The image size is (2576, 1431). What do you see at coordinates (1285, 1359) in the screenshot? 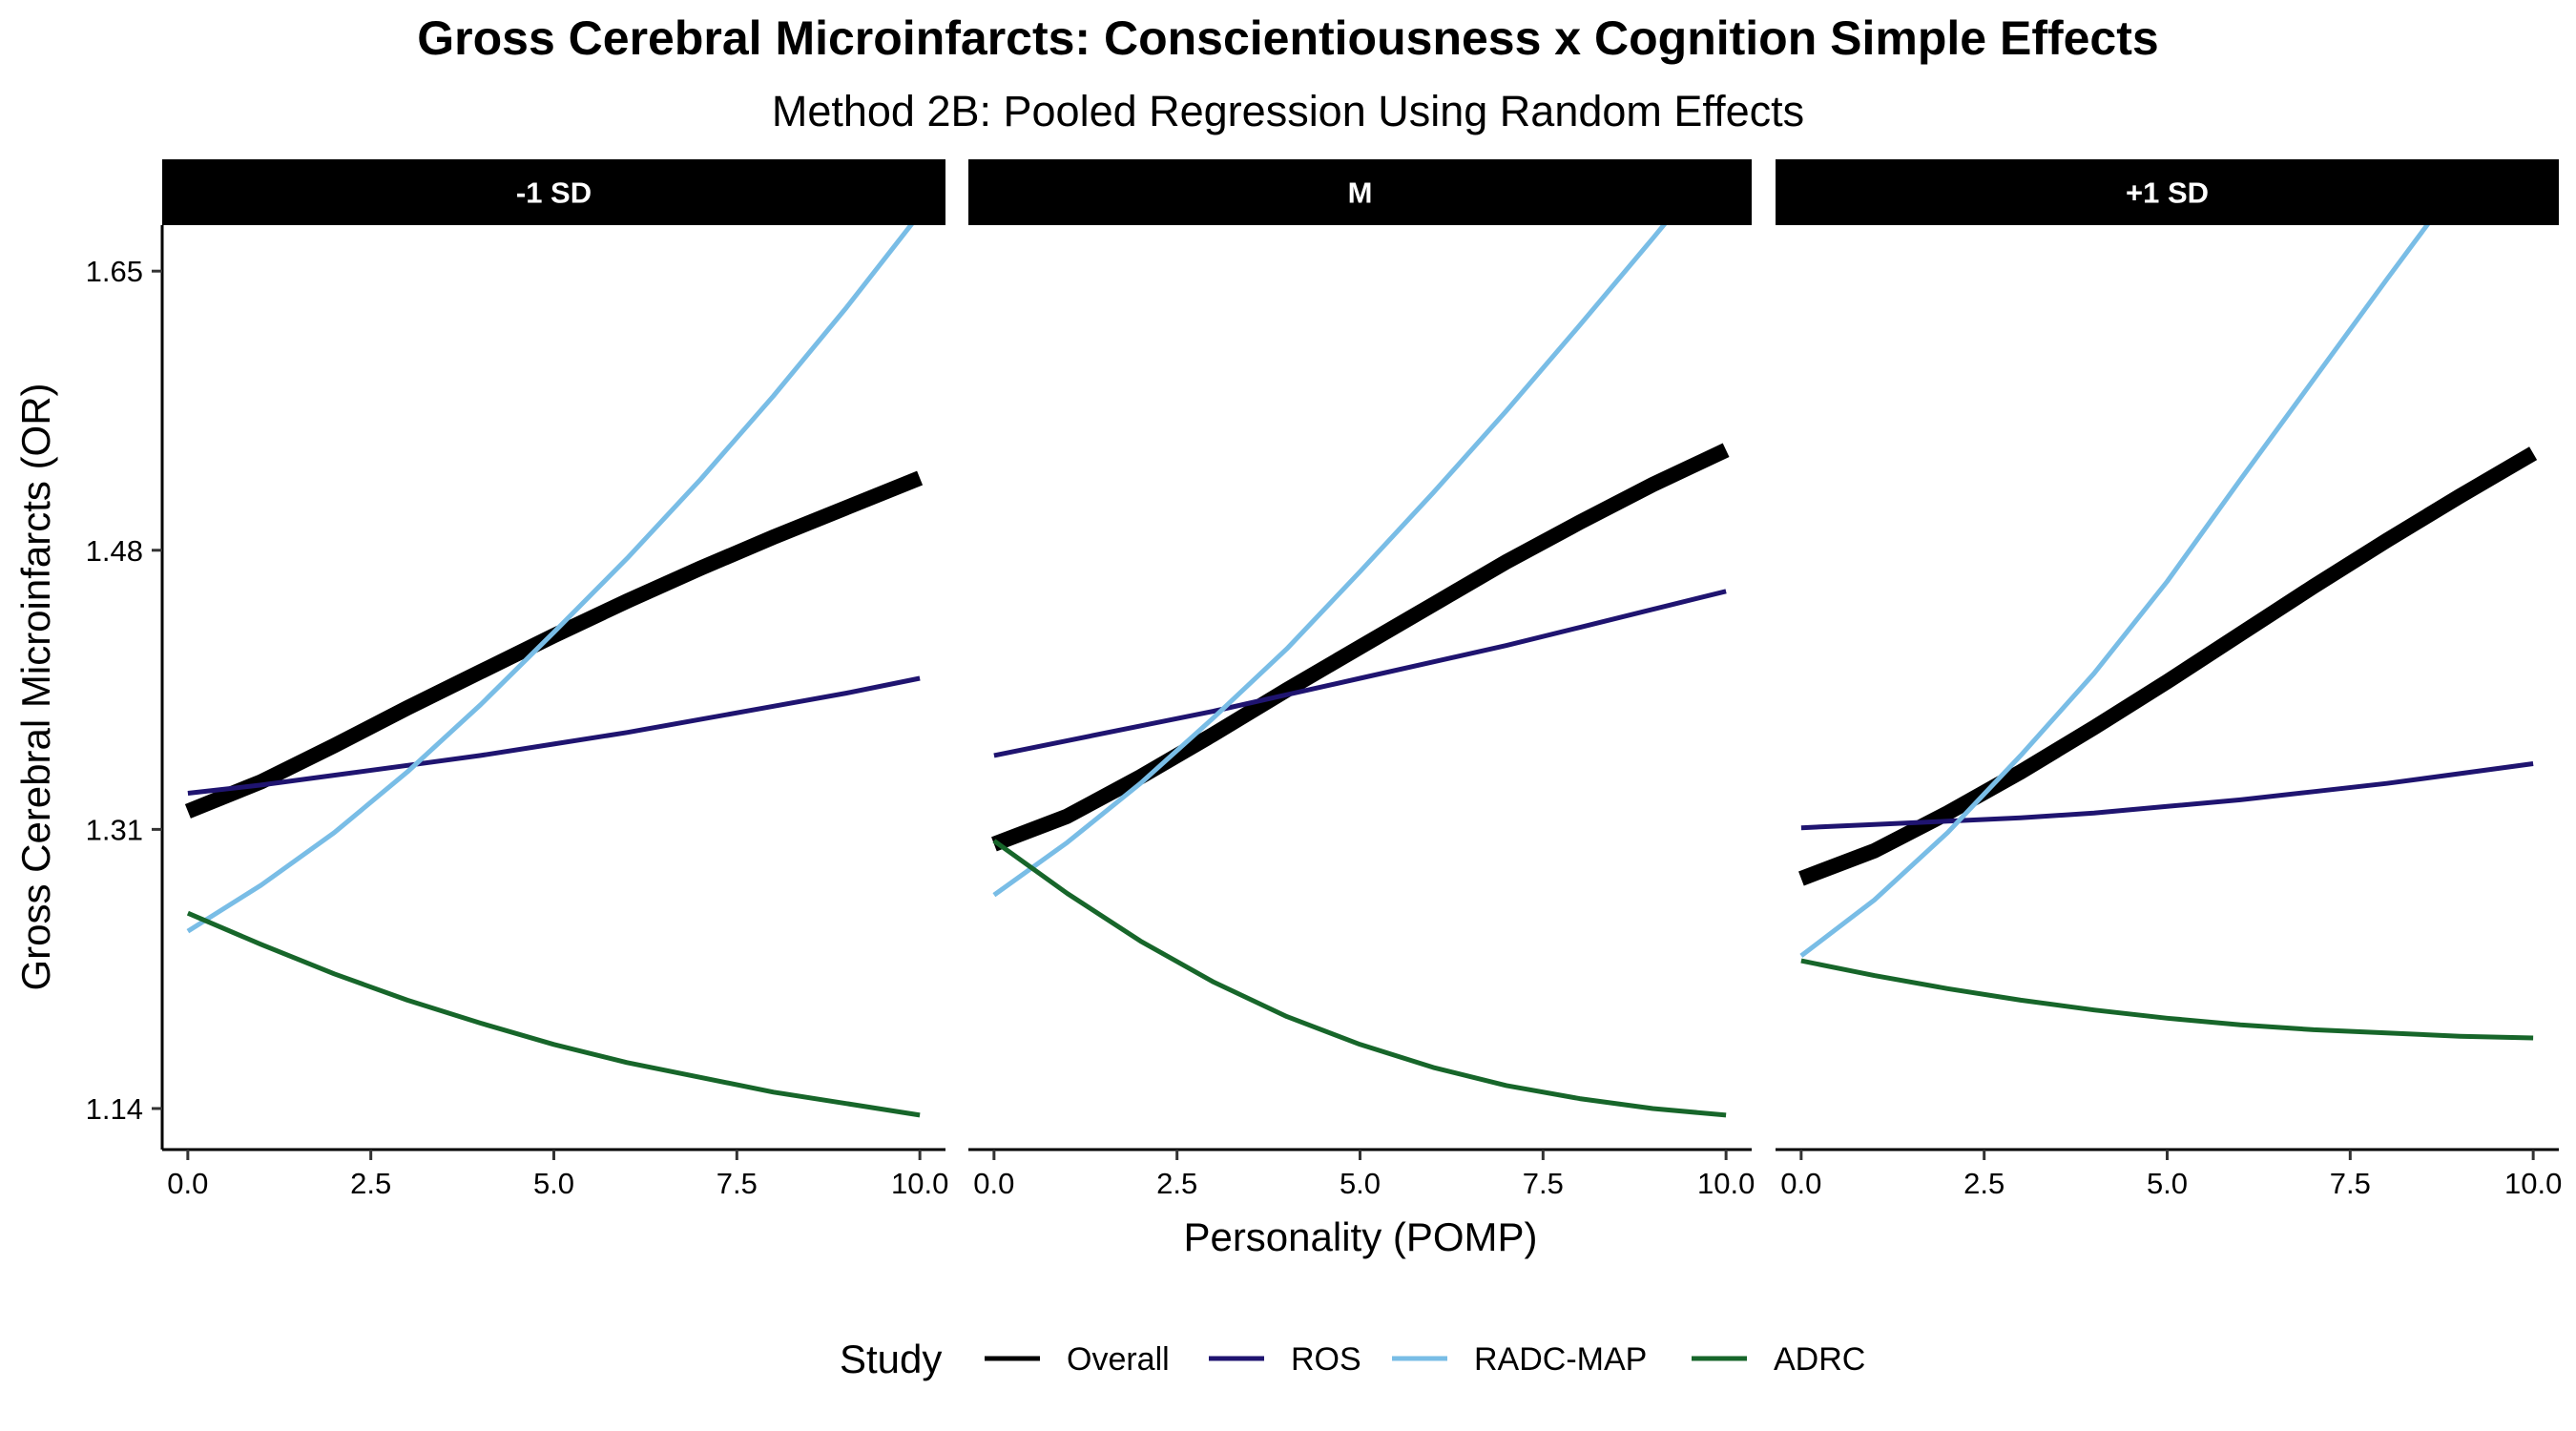
I see `legend-item-ros: ROS` at bounding box center [1285, 1359].